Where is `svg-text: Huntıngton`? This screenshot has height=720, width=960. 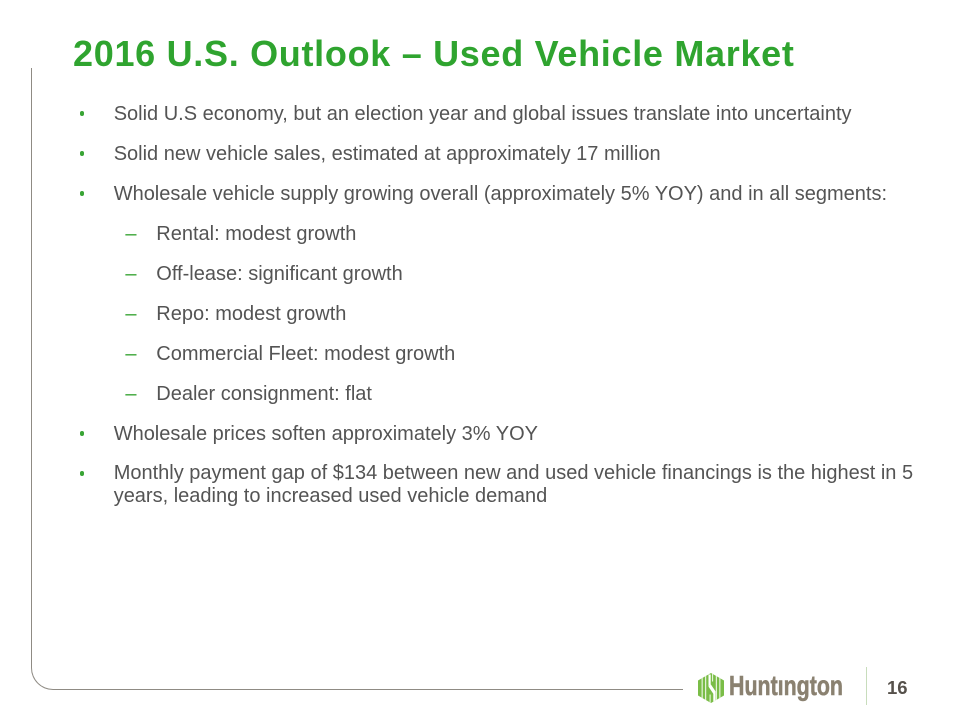 svg-text: Huntıngton is located at coordinates (786, 685).